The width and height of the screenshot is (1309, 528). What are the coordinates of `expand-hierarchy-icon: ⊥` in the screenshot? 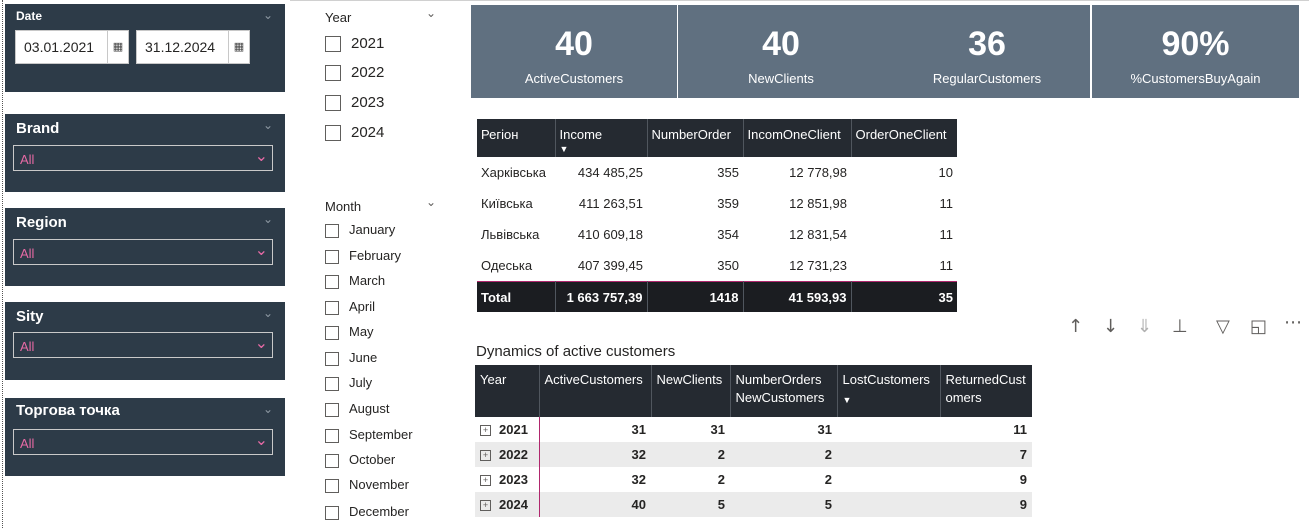 It's located at (1180, 326).